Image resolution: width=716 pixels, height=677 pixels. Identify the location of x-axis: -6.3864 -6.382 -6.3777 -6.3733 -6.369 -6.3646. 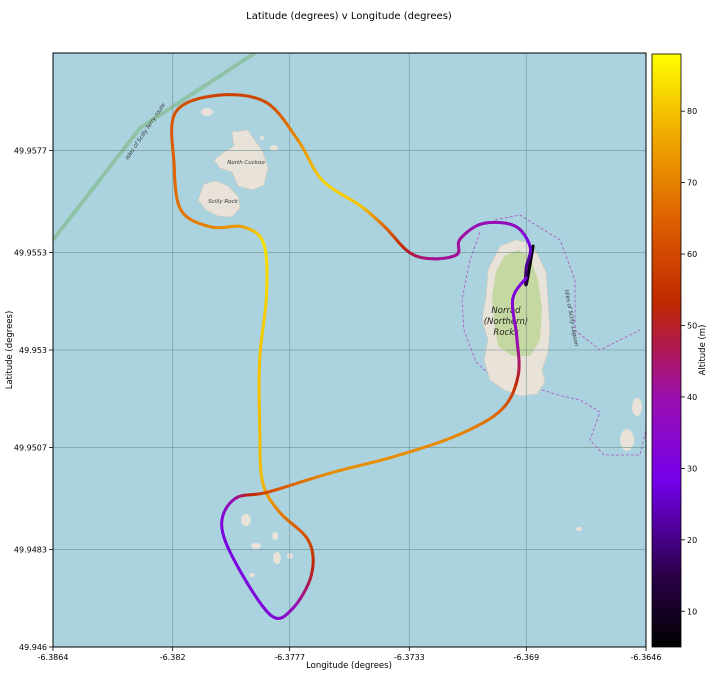
(350, 654).